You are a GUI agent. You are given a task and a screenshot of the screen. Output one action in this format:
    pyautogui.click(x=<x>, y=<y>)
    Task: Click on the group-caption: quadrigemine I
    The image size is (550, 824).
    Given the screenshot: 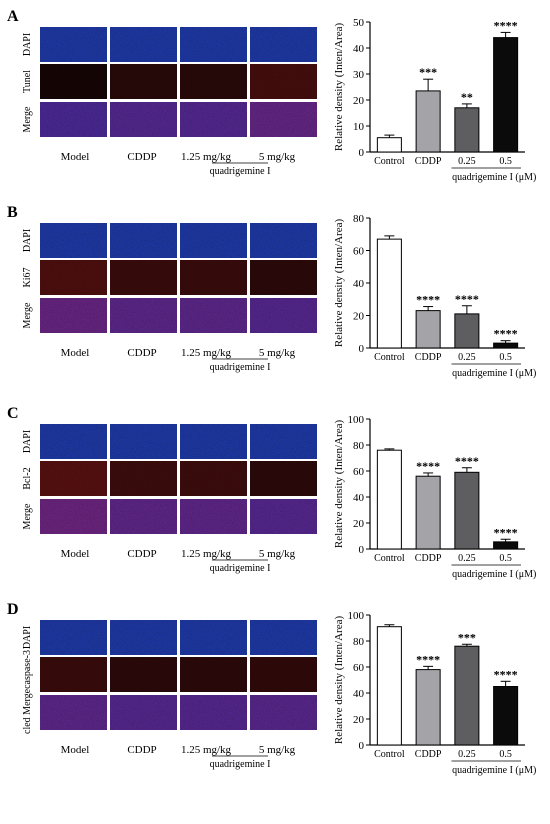 What is the action you would take?
    pyautogui.click(x=240, y=171)
    